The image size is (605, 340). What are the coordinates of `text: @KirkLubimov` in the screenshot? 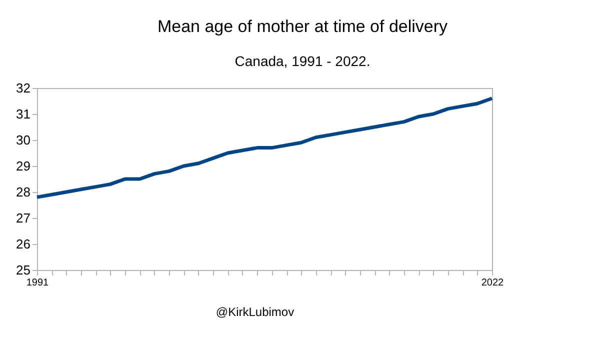 It's located at (255, 312).